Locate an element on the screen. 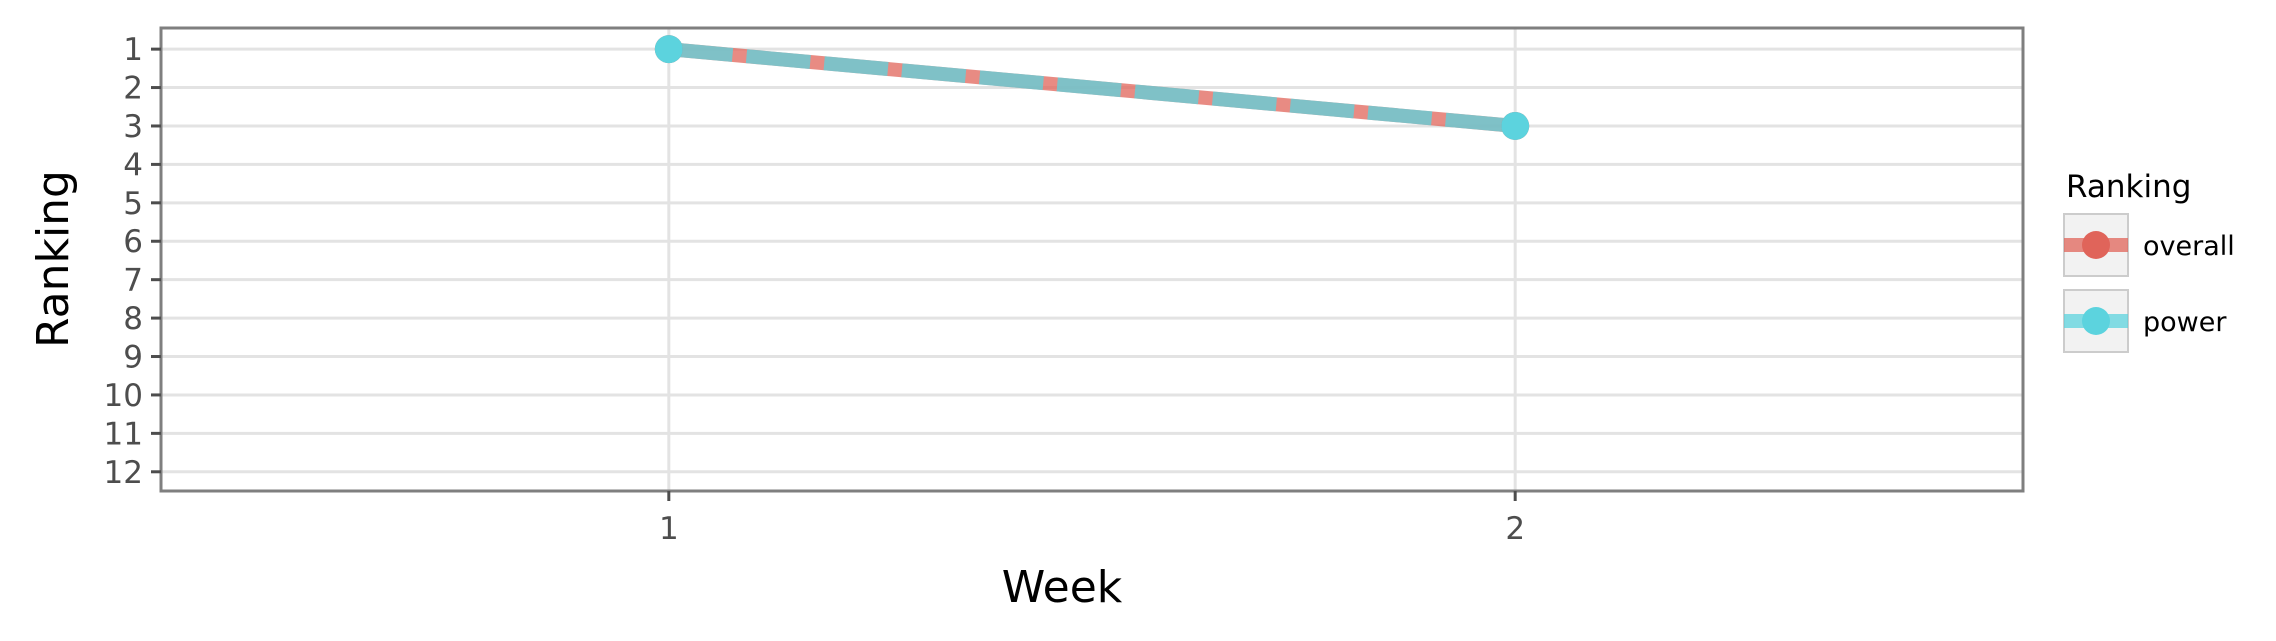  y-tick-label: 2 is located at coordinates (133, 89).